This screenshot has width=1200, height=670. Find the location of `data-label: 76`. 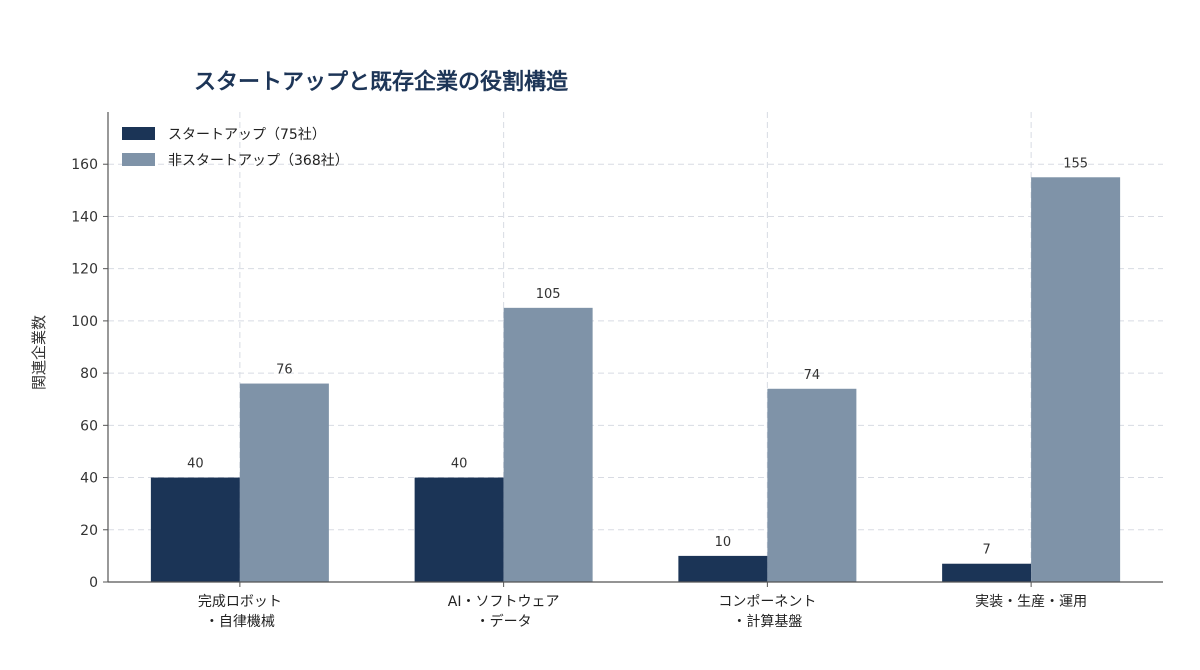

data-label: 76 is located at coordinates (284, 370).